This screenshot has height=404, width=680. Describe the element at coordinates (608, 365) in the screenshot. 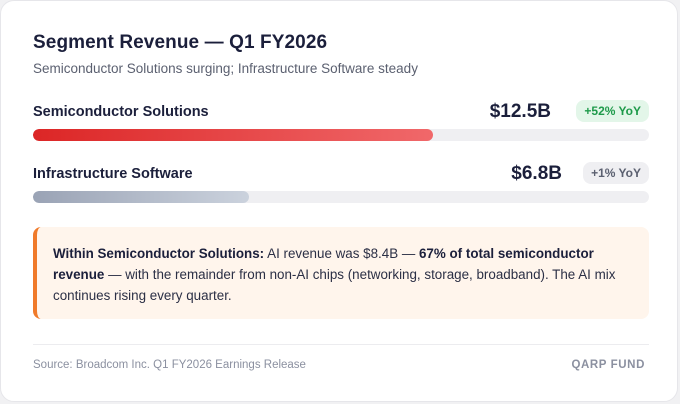

I see `brand-label: QARP FUND` at that location.